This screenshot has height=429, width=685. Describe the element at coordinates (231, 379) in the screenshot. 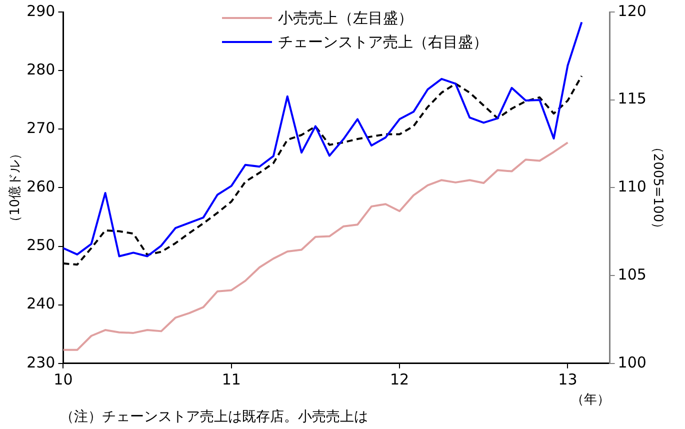

I see `x-tick-label: 11` at that location.